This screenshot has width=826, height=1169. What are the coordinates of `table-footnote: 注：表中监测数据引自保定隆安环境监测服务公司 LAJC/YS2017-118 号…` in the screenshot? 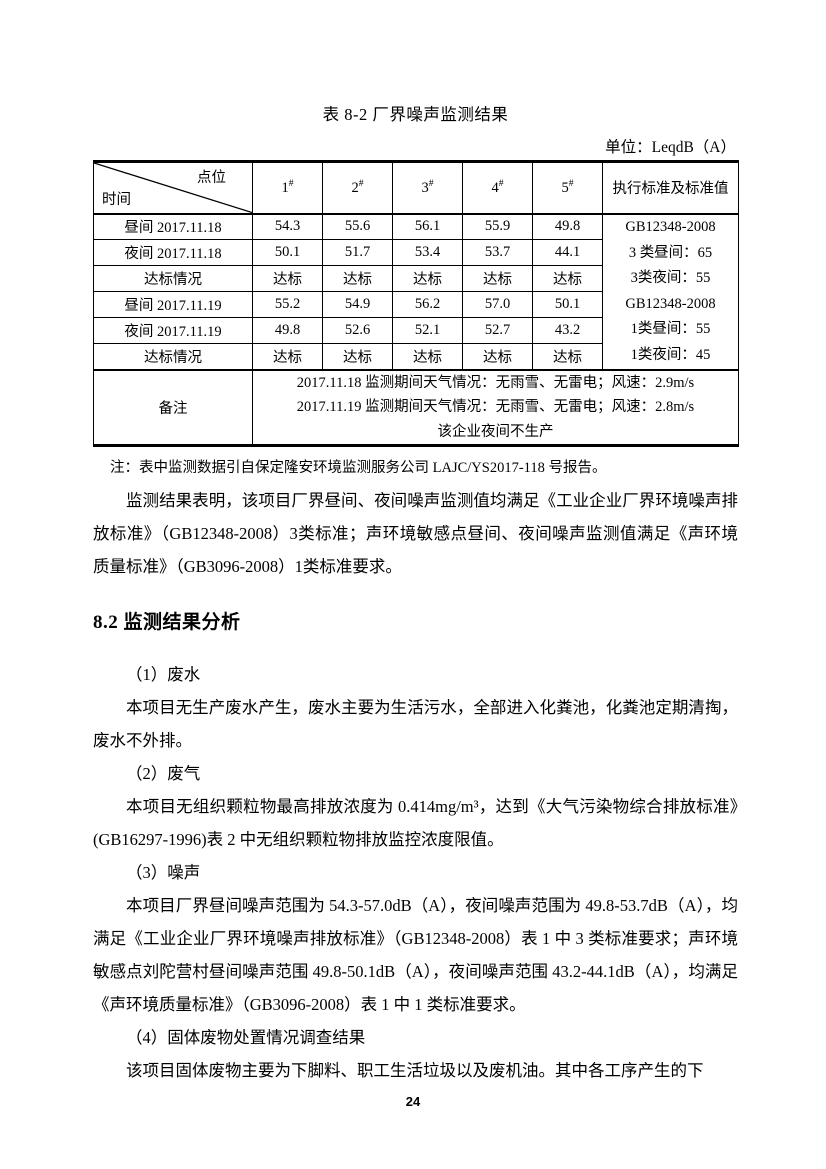 It's located at (358, 468).